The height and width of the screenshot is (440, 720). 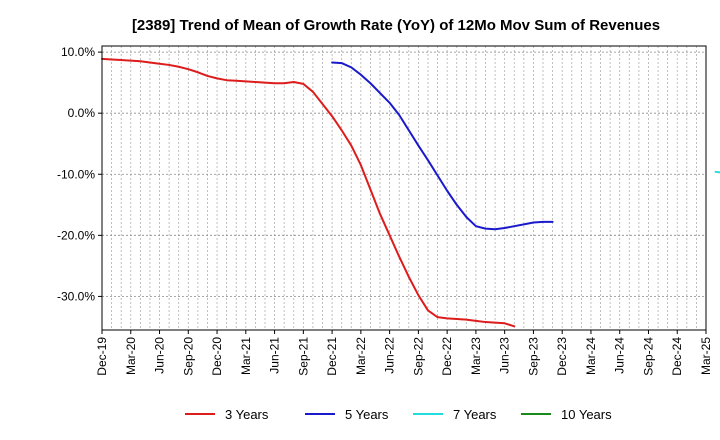 What do you see at coordinates (367, 414) in the screenshot?
I see `legend-label: 5 Years` at bounding box center [367, 414].